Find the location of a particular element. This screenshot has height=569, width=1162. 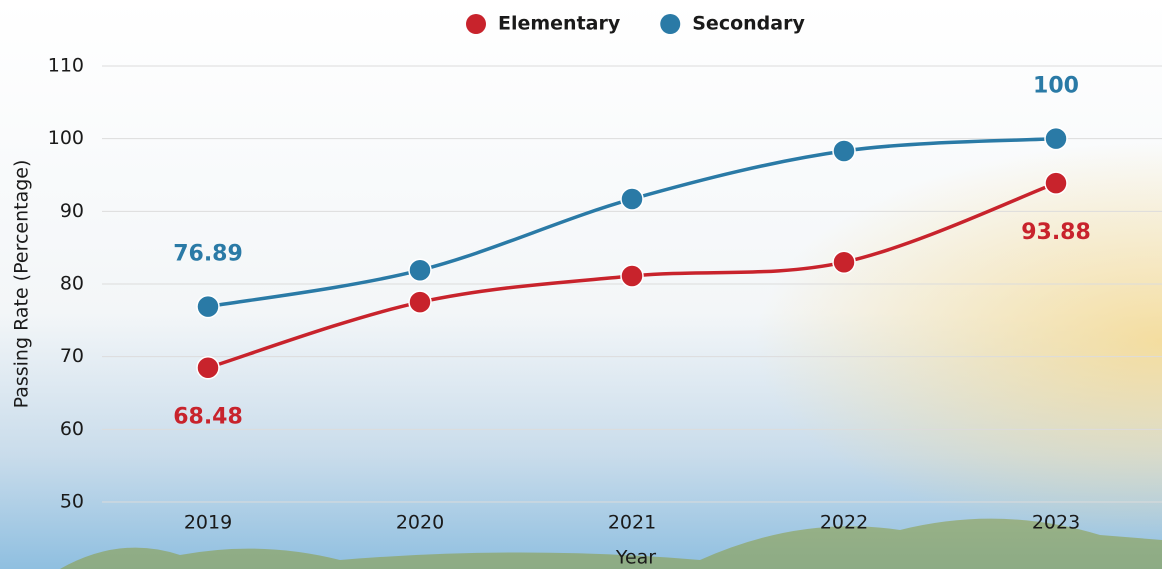

foliage is located at coordinates (611, 543).